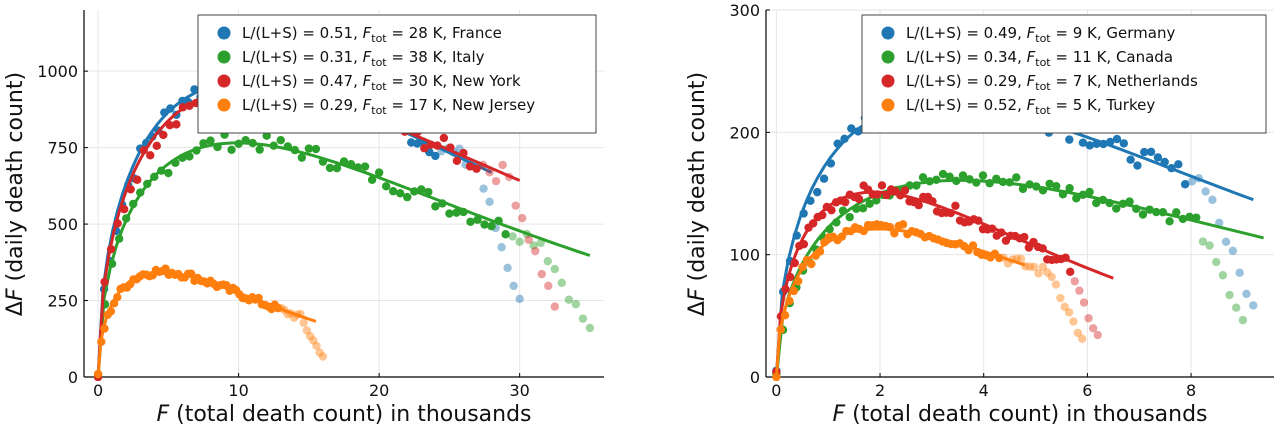 This screenshot has height=428, width=1280. What do you see at coordinates (224, 81) in the screenshot?
I see `legend-marker-new-york` at bounding box center [224, 81].